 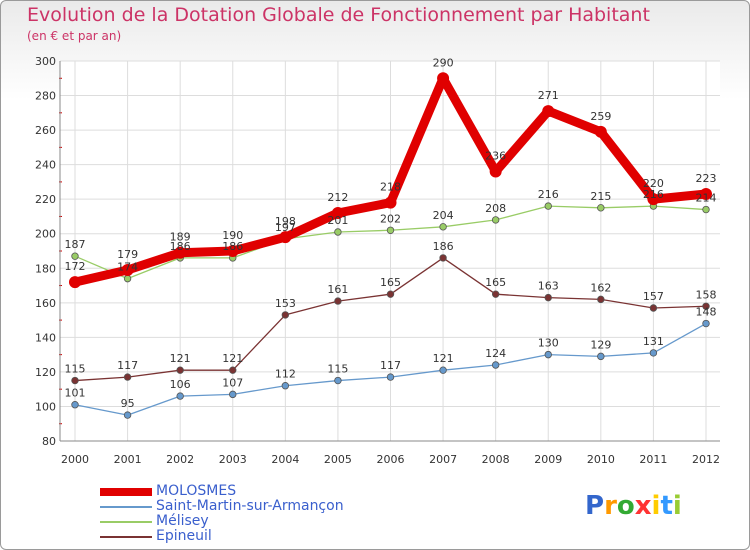 I want to click on y-tick-label: 100, so click(x=45, y=406).